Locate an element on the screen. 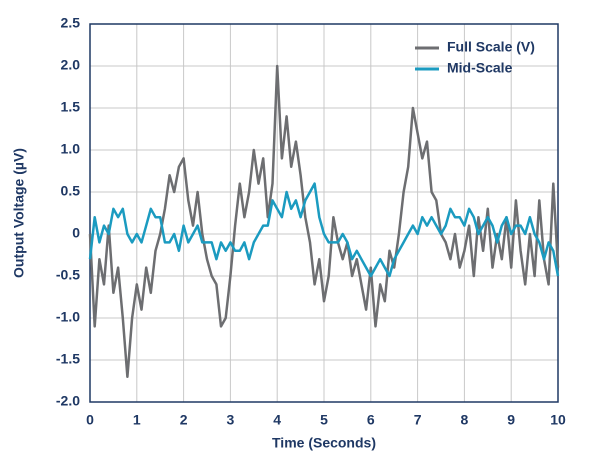  x-tick-label: 7 is located at coordinates (418, 420).